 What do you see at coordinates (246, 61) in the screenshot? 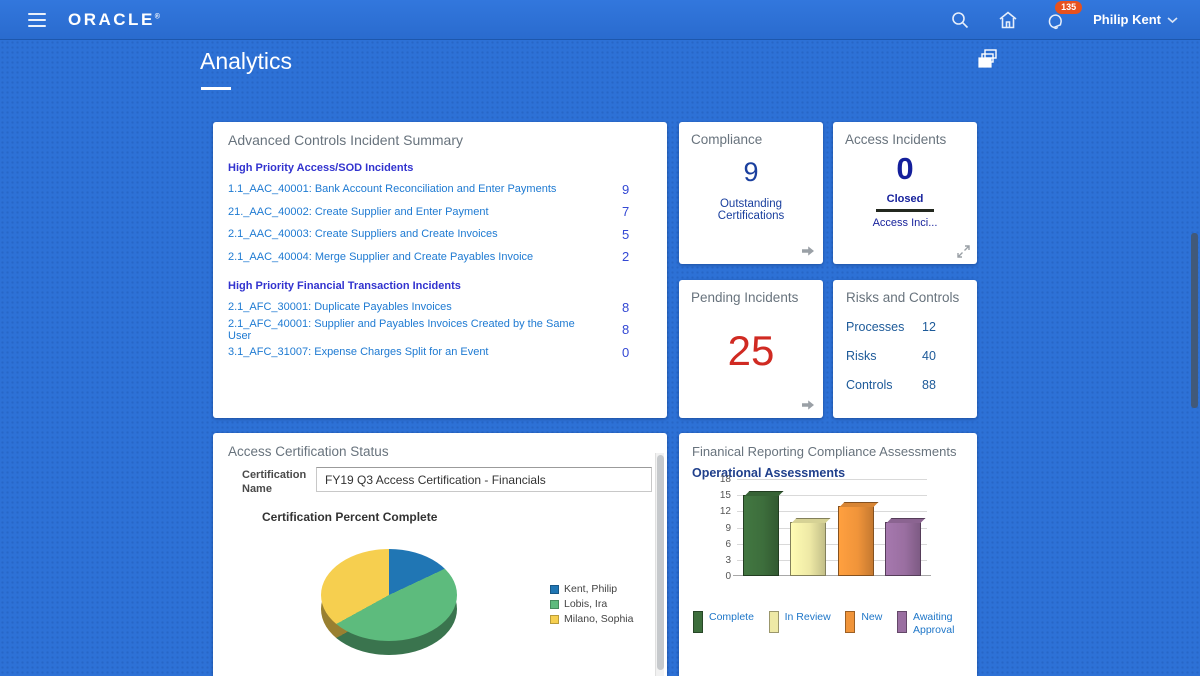
I see `page-title: Analytics` at bounding box center [246, 61].